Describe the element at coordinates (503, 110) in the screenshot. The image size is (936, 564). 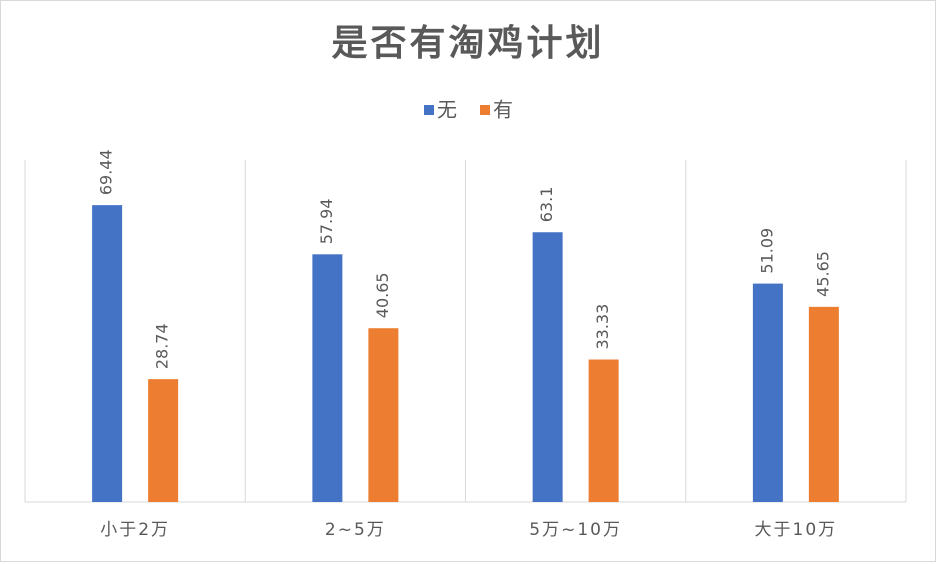
I see `legend-label: 有` at that location.